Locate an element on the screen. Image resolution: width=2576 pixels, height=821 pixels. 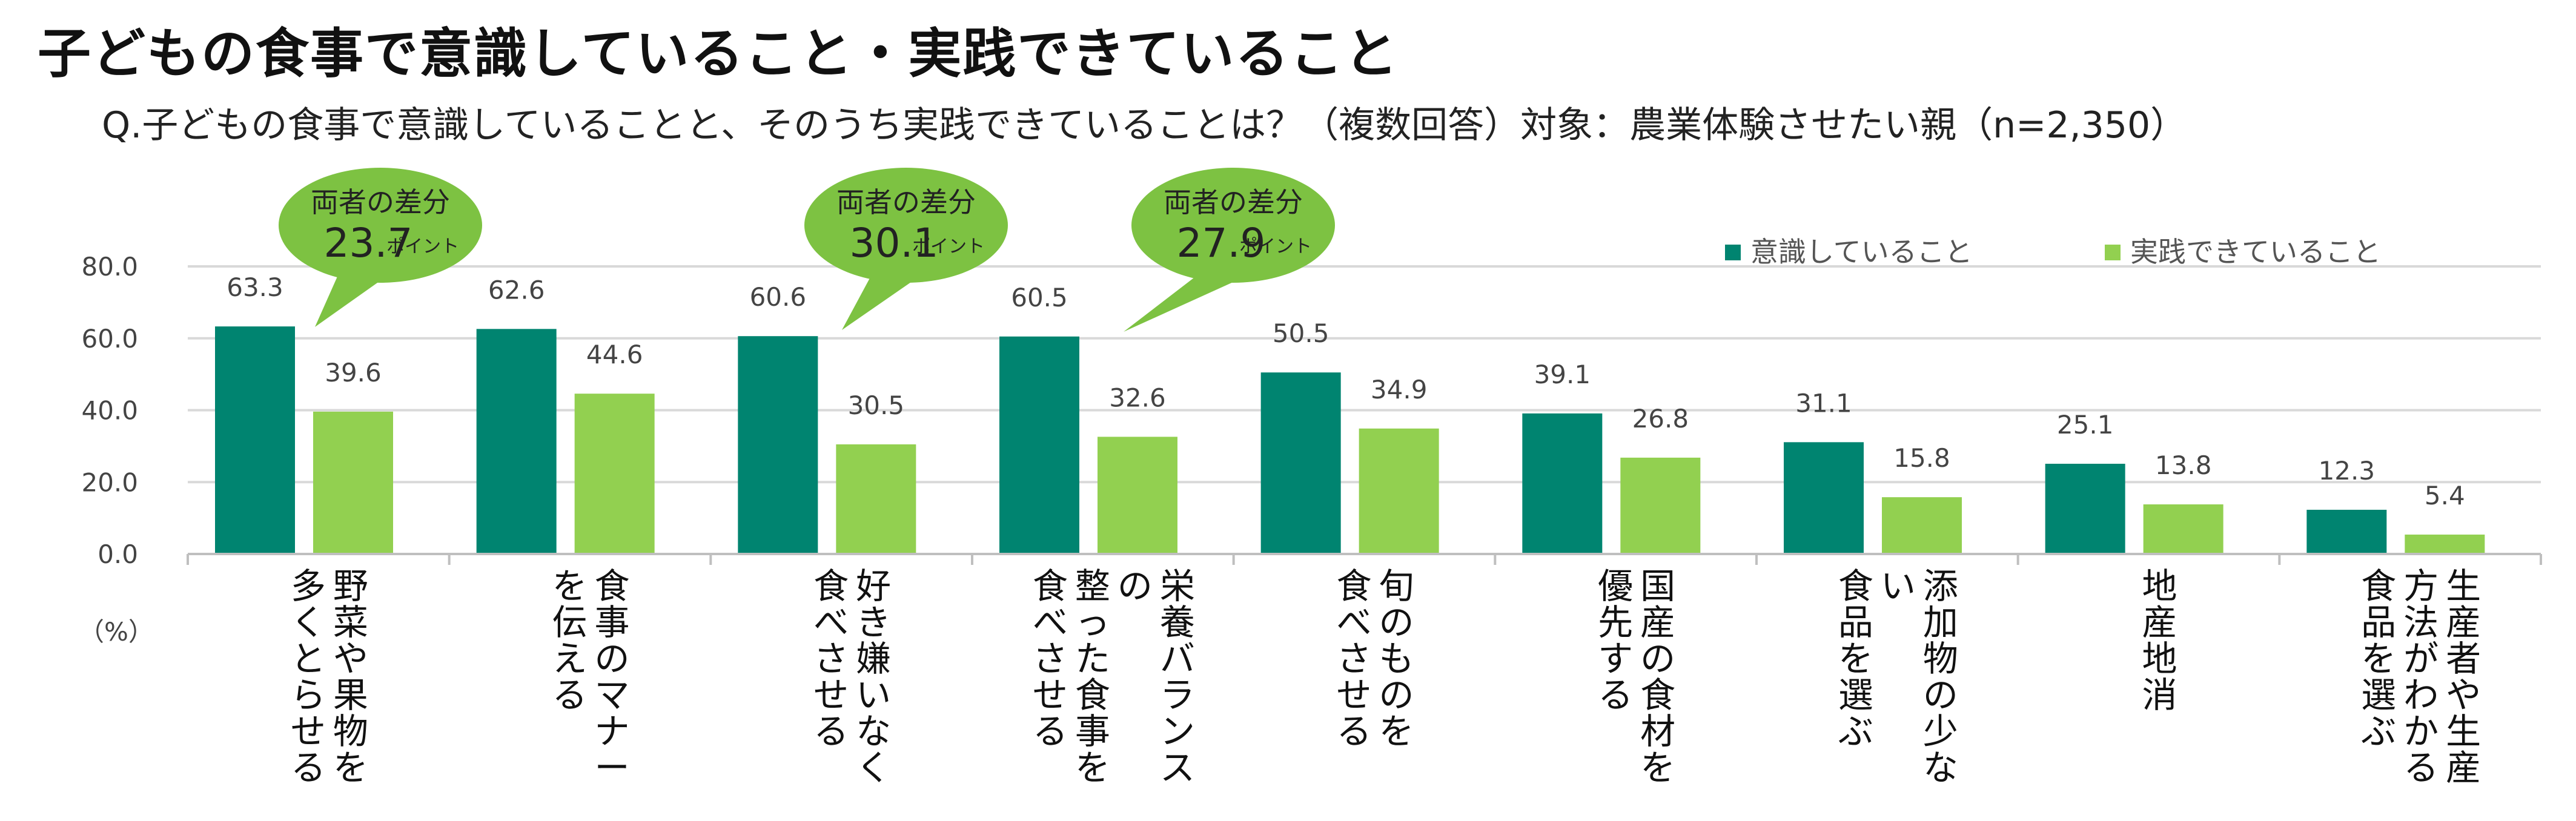
legend-item-aware: 意識していること is located at coordinates (1849, 252).